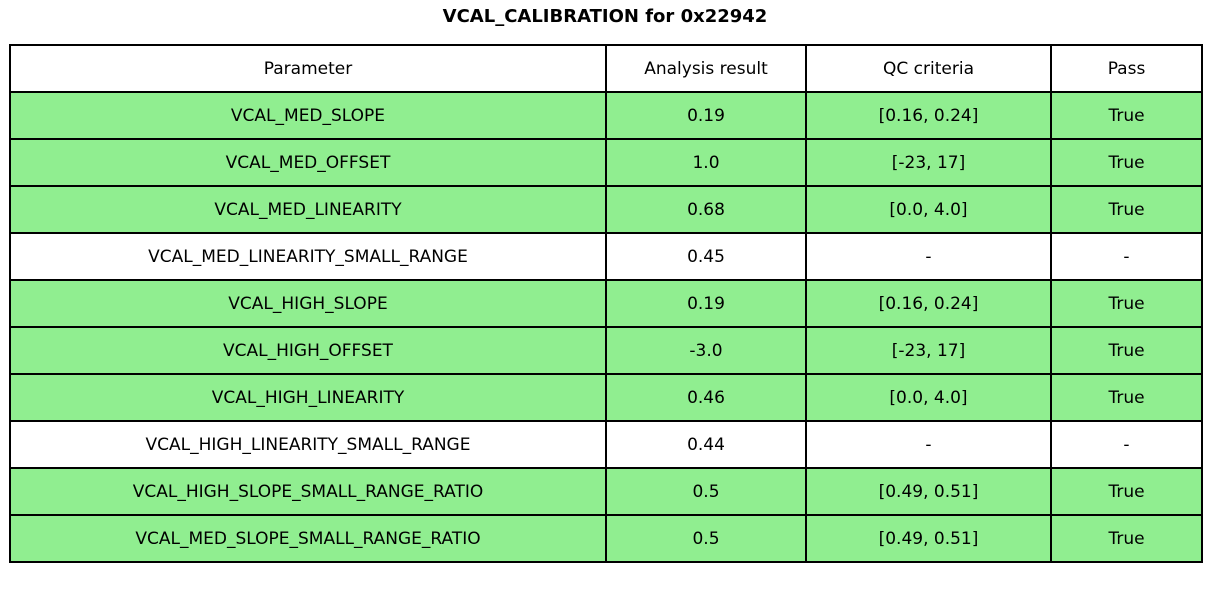  I want to click on column-header-pass: Pass, so click(1126, 68).